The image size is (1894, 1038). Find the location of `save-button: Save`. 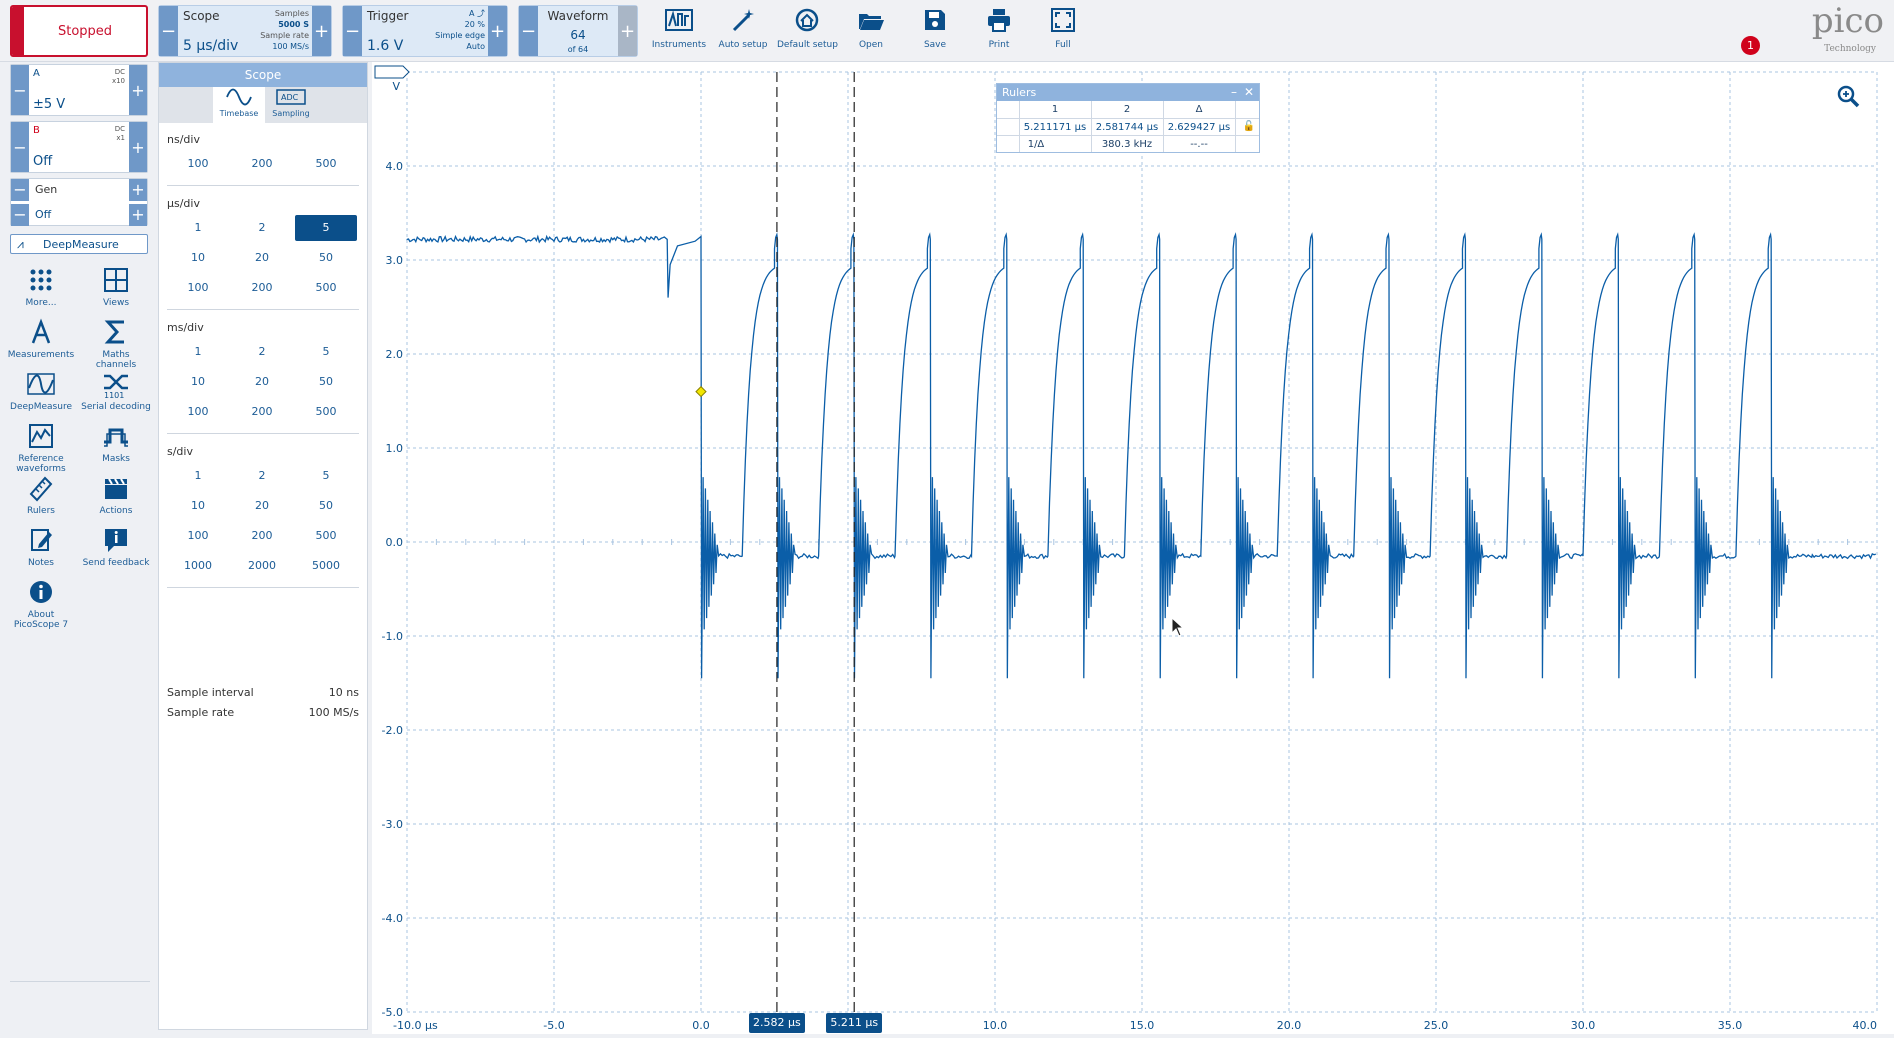

save-button: Save is located at coordinates (935, 28).